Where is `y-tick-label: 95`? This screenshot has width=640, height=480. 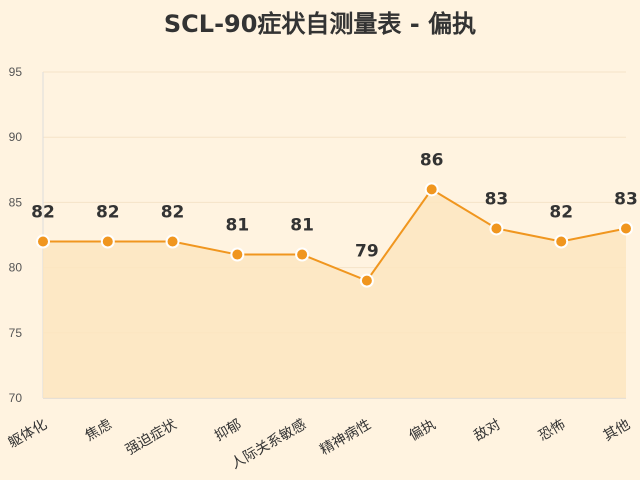
y-tick-label: 95 is located at coordinates (16, 72).